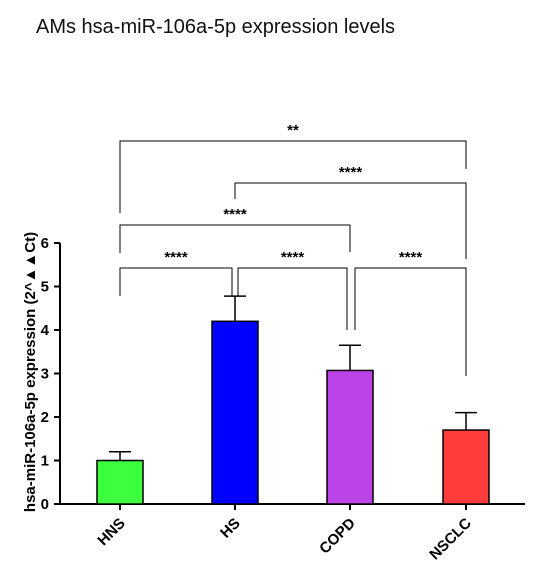  I want to click on y-tick-label: 2, so click(45, 417).